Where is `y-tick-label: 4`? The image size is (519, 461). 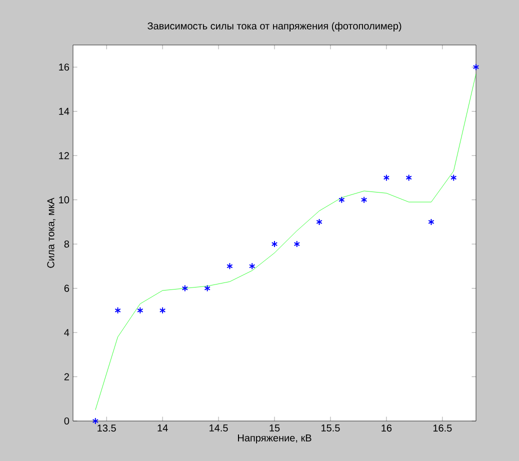 y-tick-label: 4 is located at coordinates (67, 332).